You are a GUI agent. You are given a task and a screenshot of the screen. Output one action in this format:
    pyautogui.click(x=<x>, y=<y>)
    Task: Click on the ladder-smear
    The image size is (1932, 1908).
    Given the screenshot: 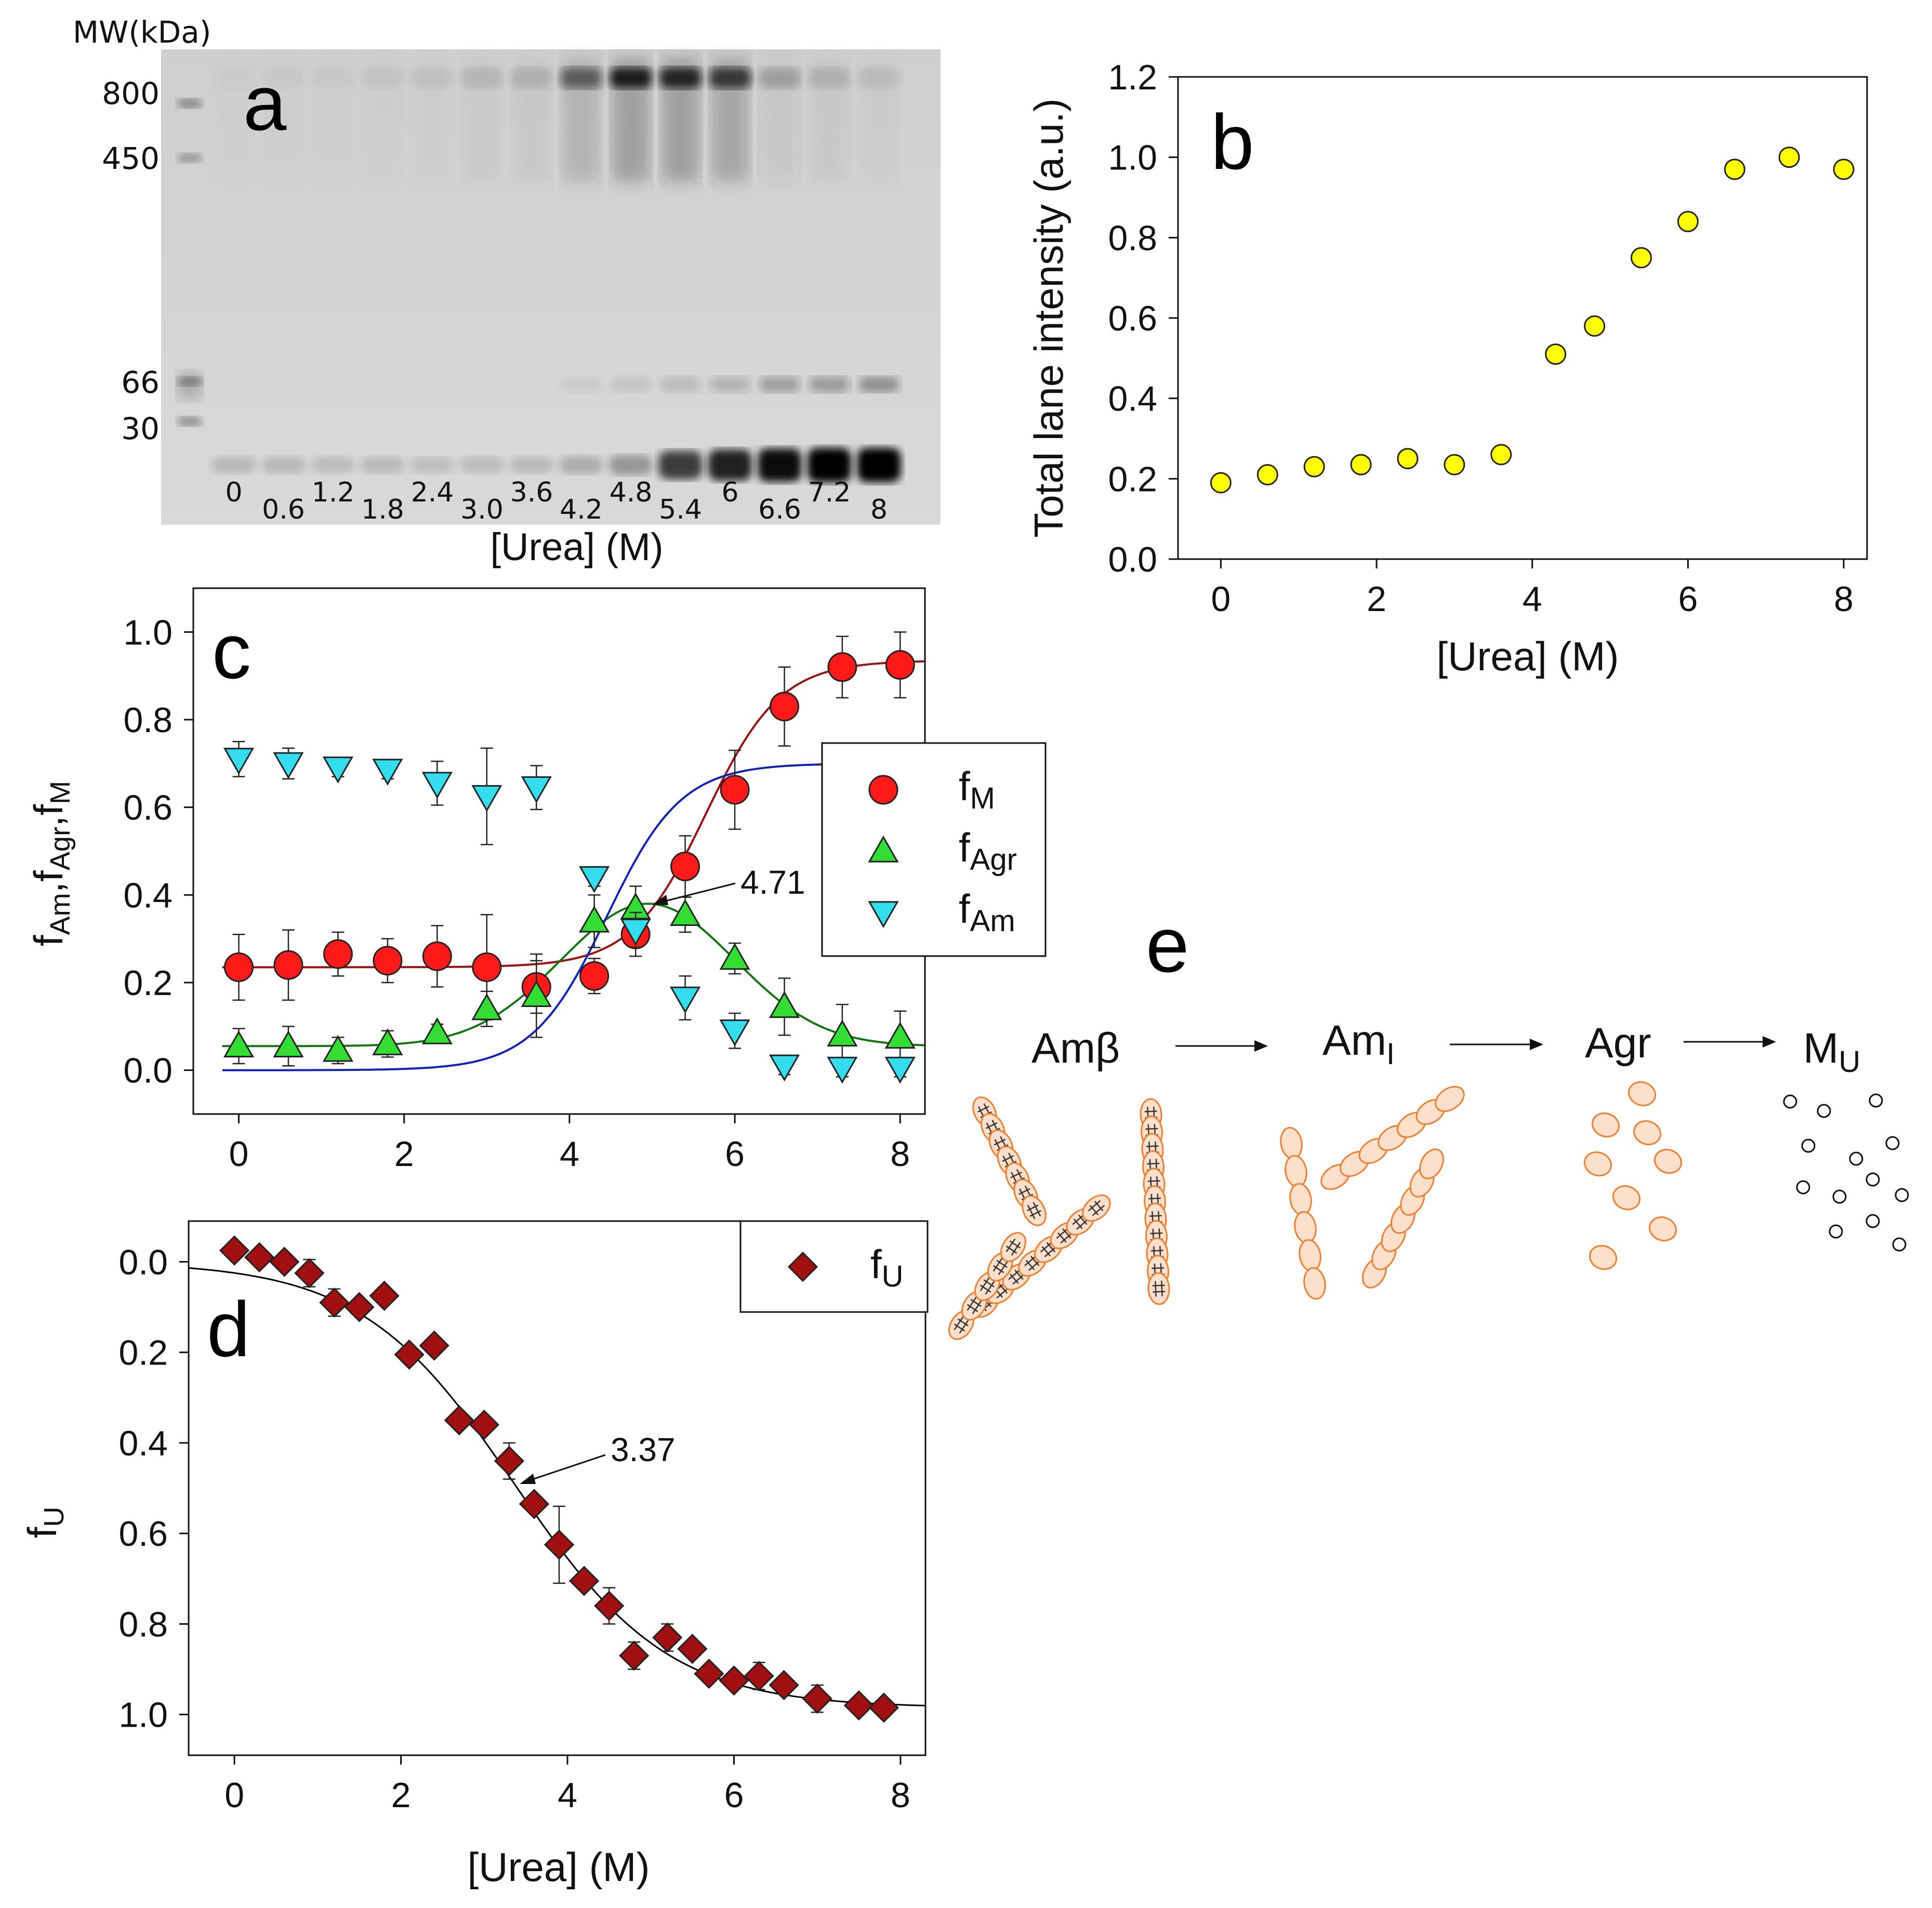 What is the action you would take?
    pyautogui.click(x=190, y=386)
    